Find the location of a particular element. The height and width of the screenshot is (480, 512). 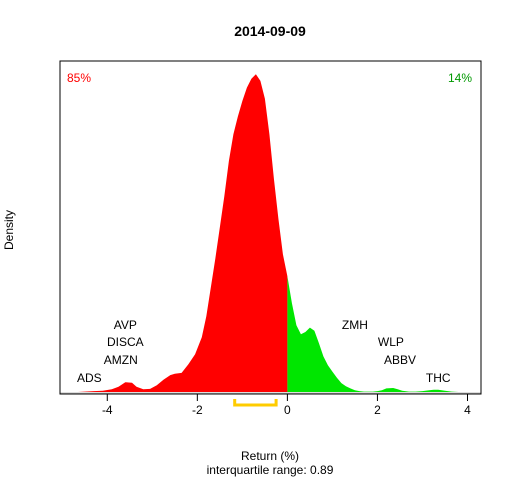

iqr-bracket is located at coordinates (255, 403).